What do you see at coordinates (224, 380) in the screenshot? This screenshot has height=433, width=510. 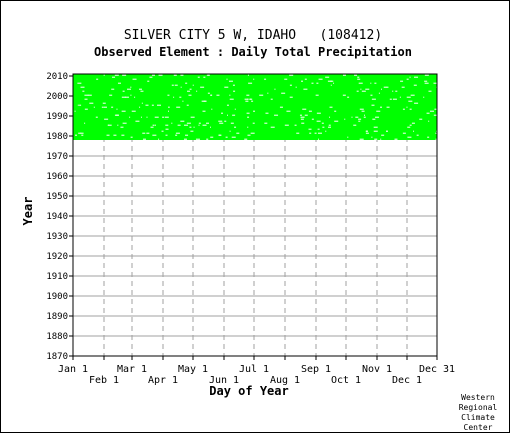 I see `x-tick-label: Jun 1` at bounding box center [224, 380].